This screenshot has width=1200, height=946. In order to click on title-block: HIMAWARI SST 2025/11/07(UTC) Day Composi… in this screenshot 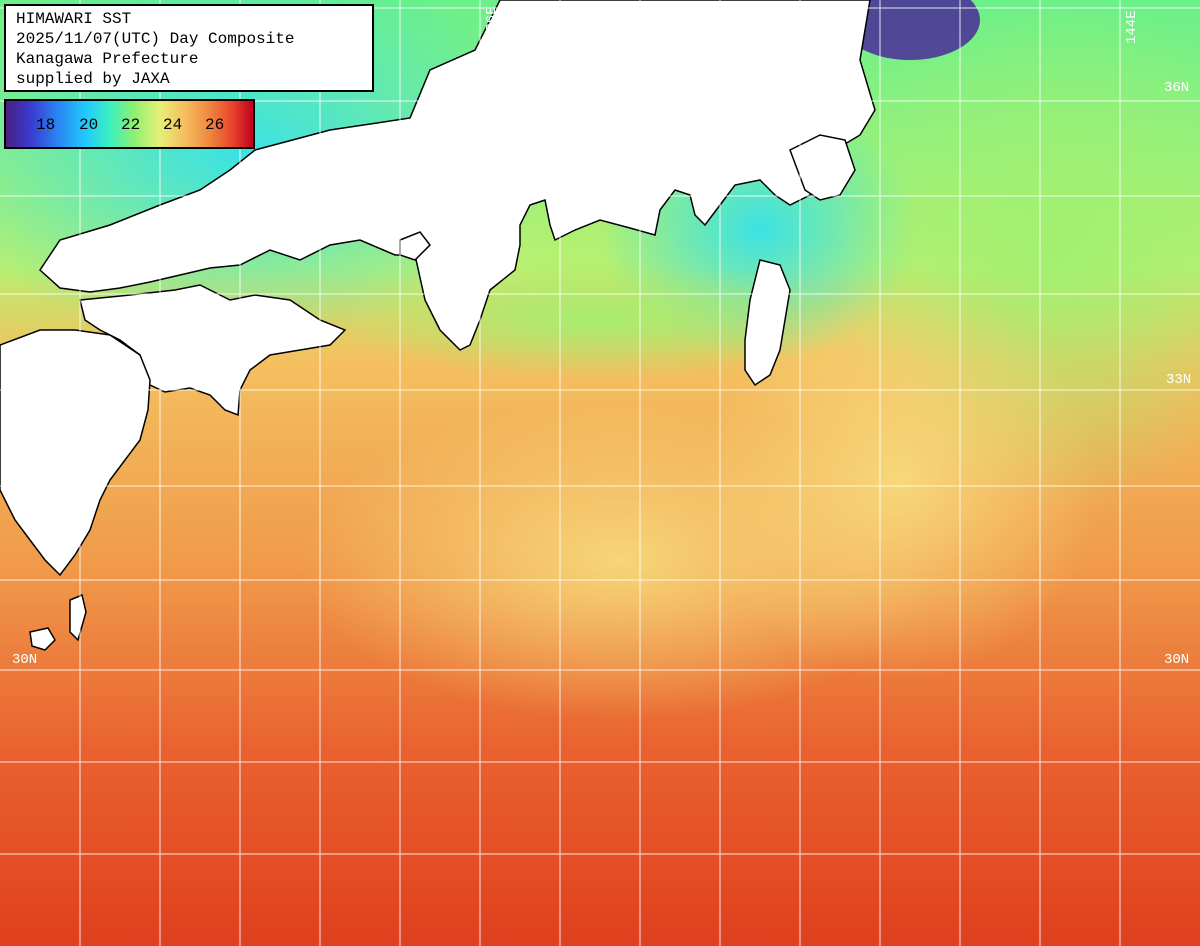, I will do `click(189, 48)`.